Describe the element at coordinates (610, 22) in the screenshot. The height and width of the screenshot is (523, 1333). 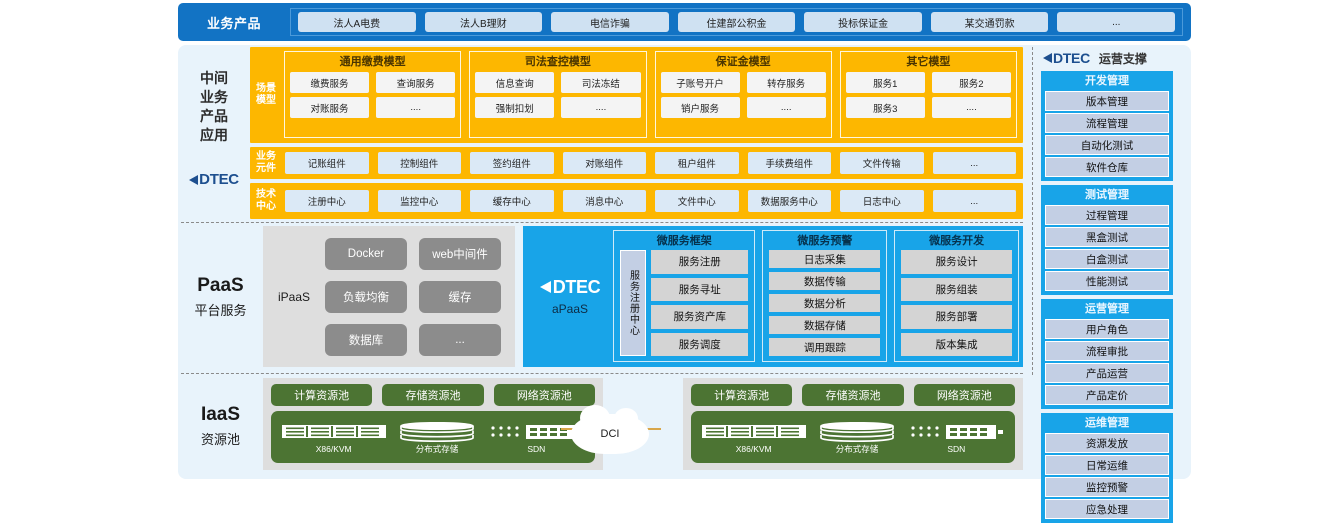
I see `business-chip: 电信诈骗` at that location.